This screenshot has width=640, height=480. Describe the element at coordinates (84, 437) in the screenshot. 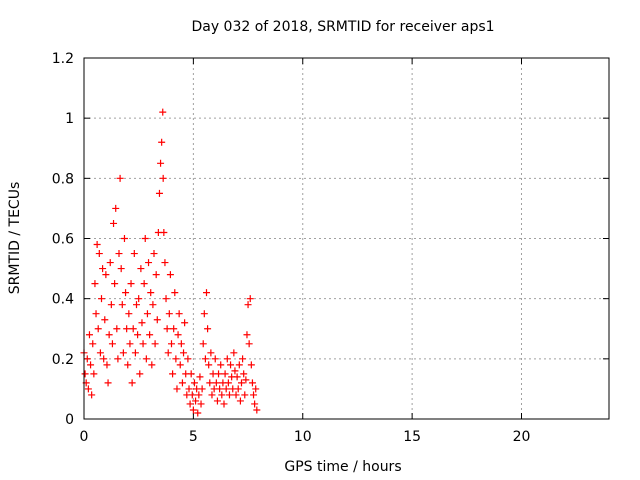

I see `x-tick-label: 0` at that location.